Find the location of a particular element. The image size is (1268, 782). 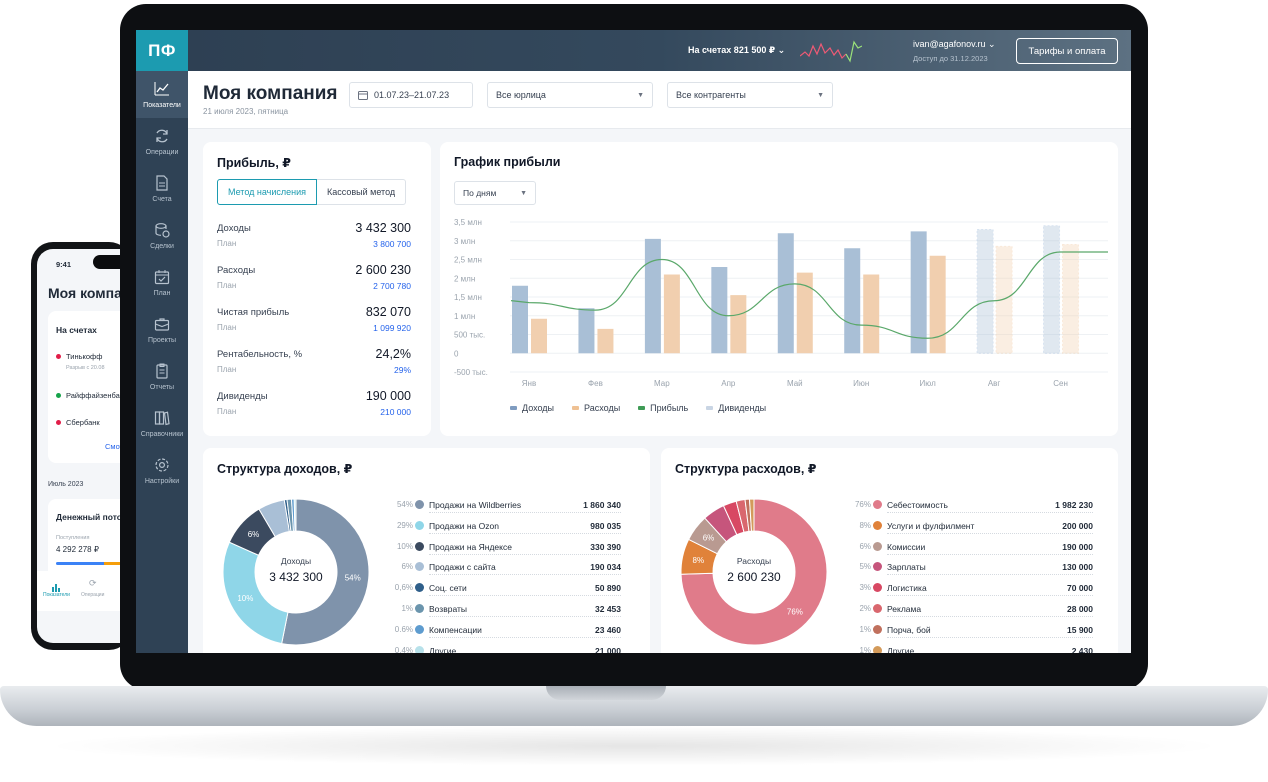

structure-row: 5% Зарплаты 130 000 is located at coordinates (971, 568).